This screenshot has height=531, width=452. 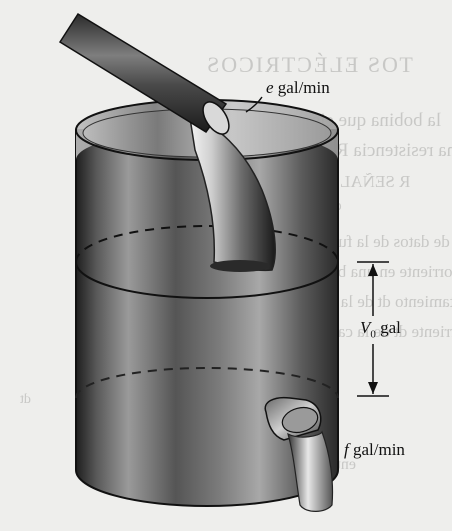 I want to click on volume-unit: gal, so click(x=390, y=327).